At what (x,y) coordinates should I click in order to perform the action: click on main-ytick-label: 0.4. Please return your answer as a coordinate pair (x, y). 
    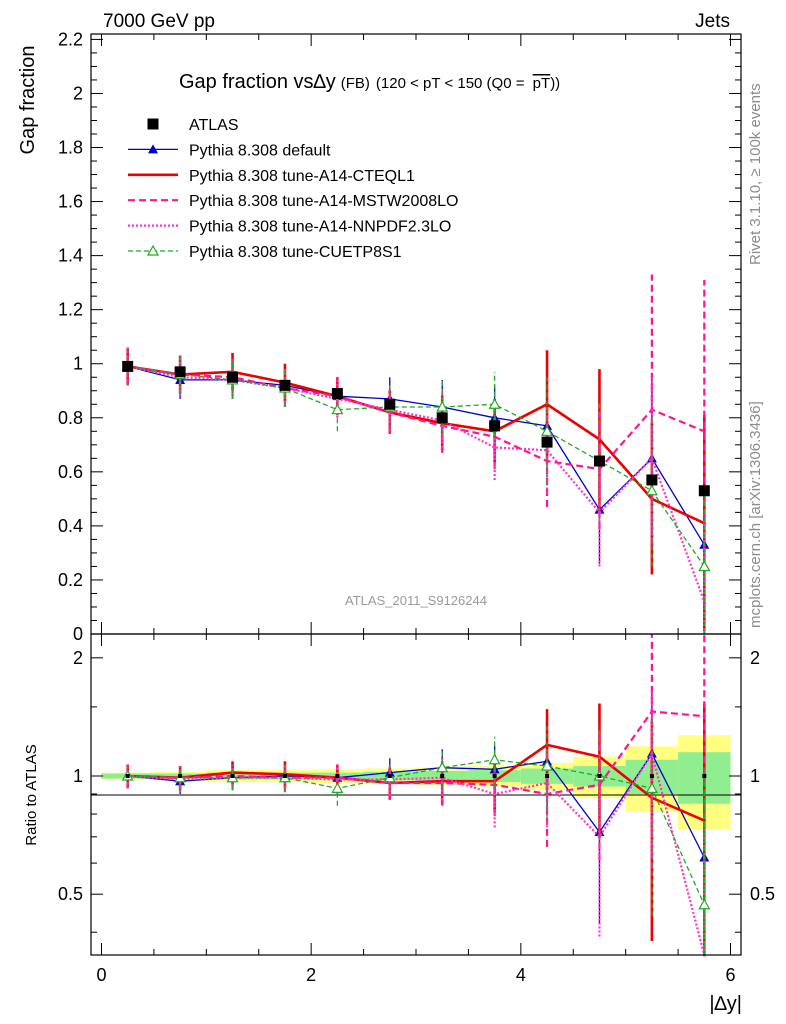
    Looking at the image, I should click on (70, 526).